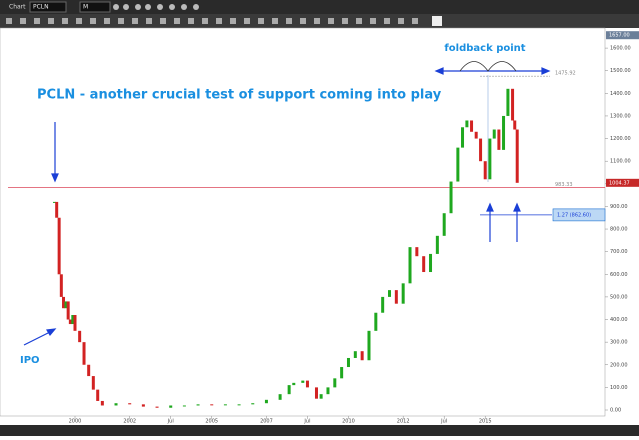  Describe the element at coordinates (348, 422) in the screenshot. I see `x-tick-label: 2010` at that location.